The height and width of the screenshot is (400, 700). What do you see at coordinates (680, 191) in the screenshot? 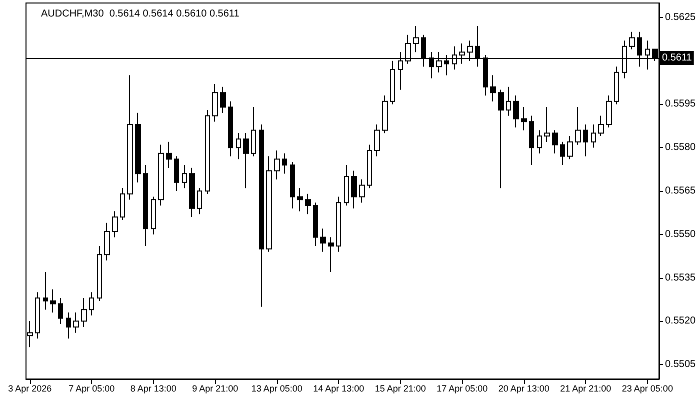
I see `y-tick-label: 0.5565` at bounding box center [680, 191].